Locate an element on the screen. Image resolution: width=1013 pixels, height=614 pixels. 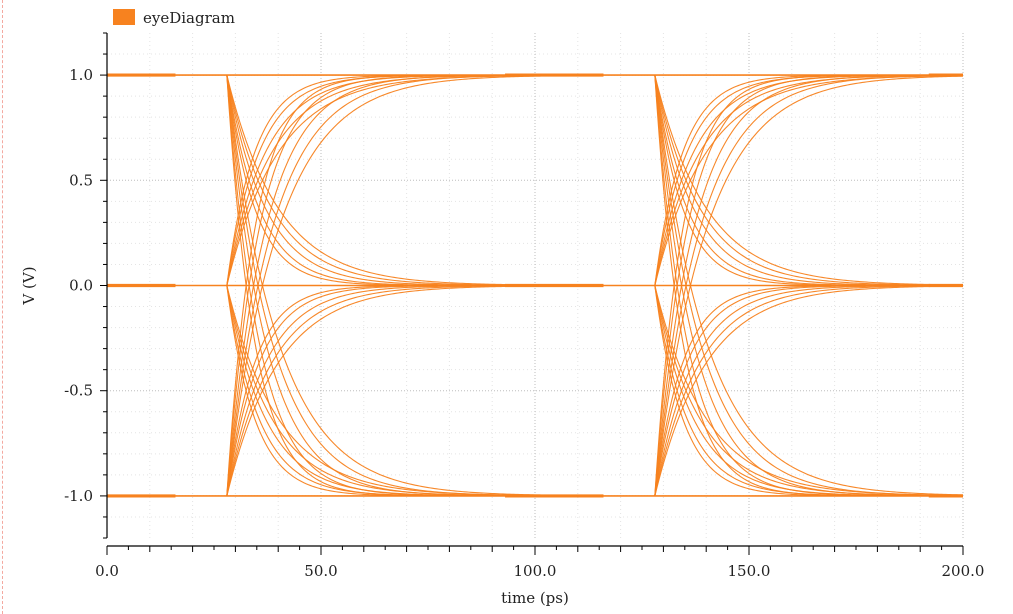
y-tick-label: 1.0 is located at coordinates (81, 75).